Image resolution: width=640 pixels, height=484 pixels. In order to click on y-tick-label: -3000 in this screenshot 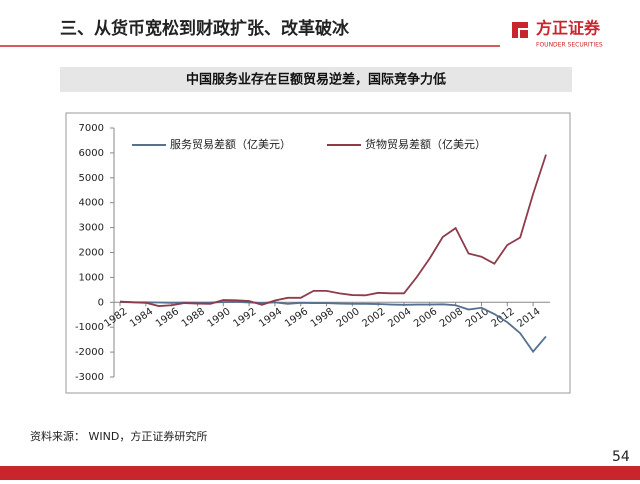, I will do `click(89, 377)`.